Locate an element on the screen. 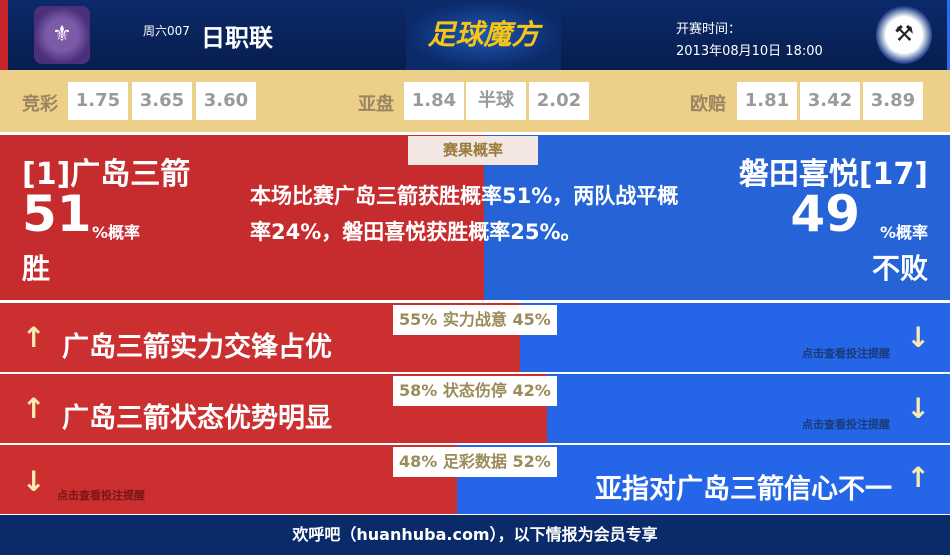 The height and width of the screenshot is (555, 950). away-result: 不败 is located at coordinates (899, 268).